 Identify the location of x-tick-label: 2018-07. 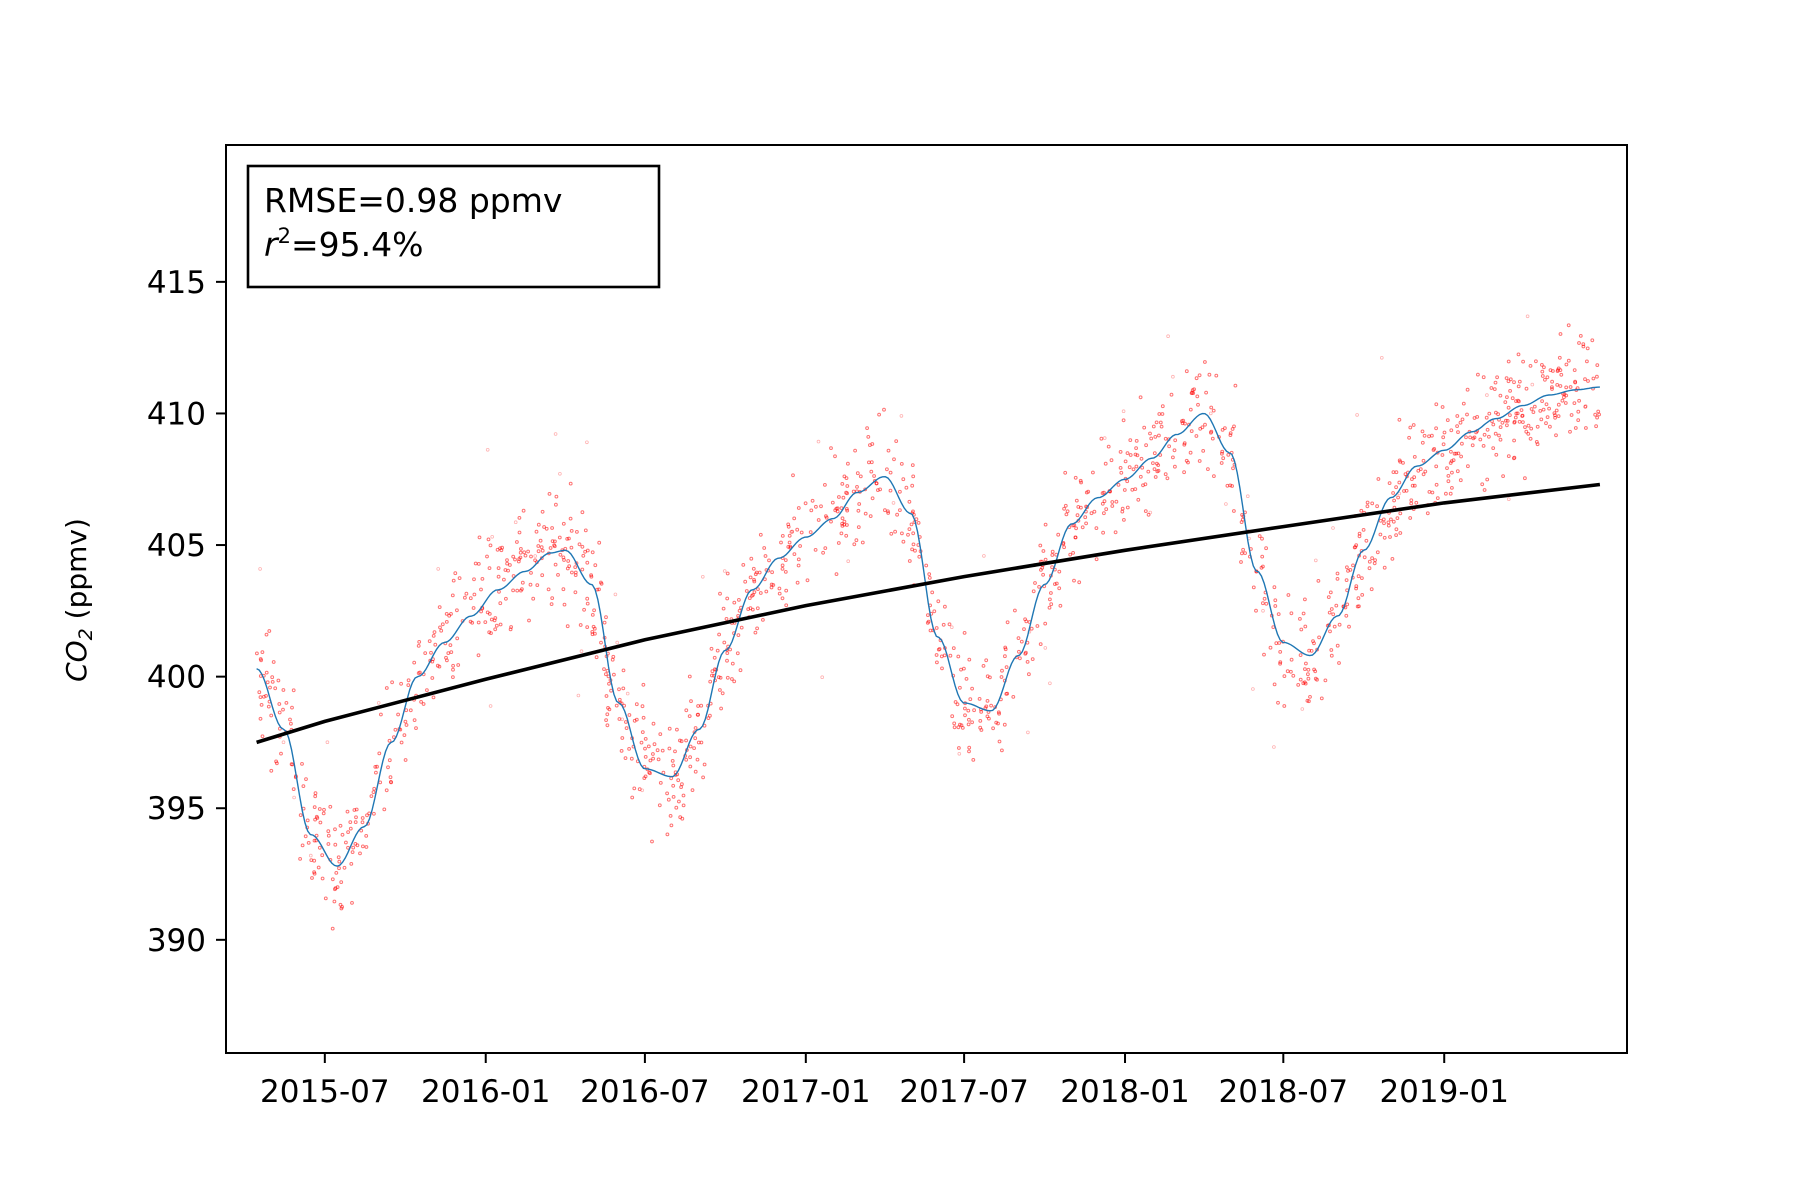
(1284, 1092).